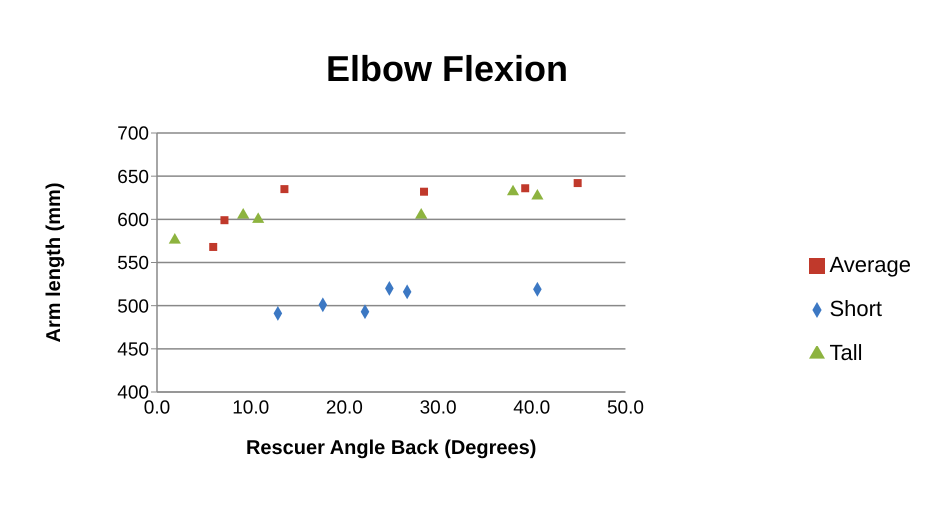 This screenshot has width=949, height=515. Describe the element at coordinates (531, 407) in the screenshot. I see `x-tick-label: 40.0` at that location.